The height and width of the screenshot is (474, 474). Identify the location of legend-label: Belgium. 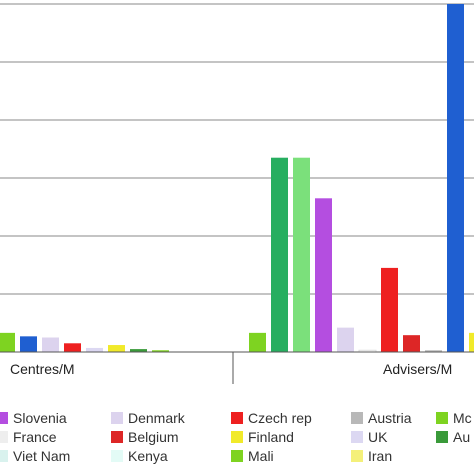
(153, 437).